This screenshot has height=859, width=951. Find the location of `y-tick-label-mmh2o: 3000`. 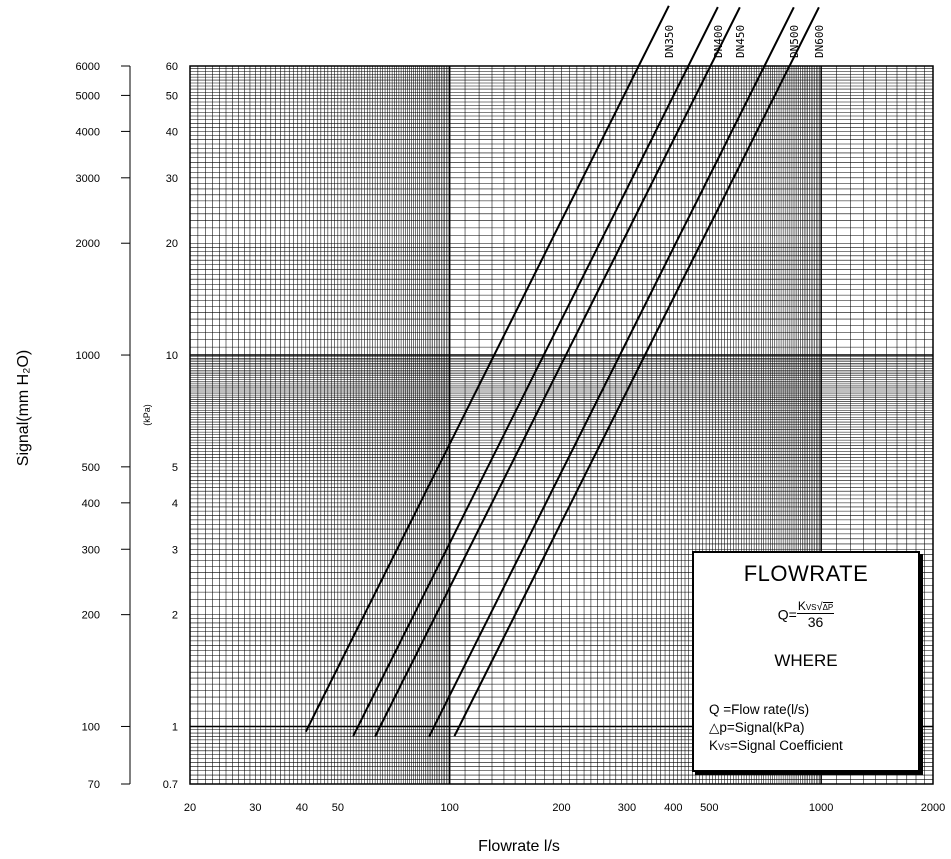

y-tick-label-mmh2o: 3000 is located at coordinates (88, 179).